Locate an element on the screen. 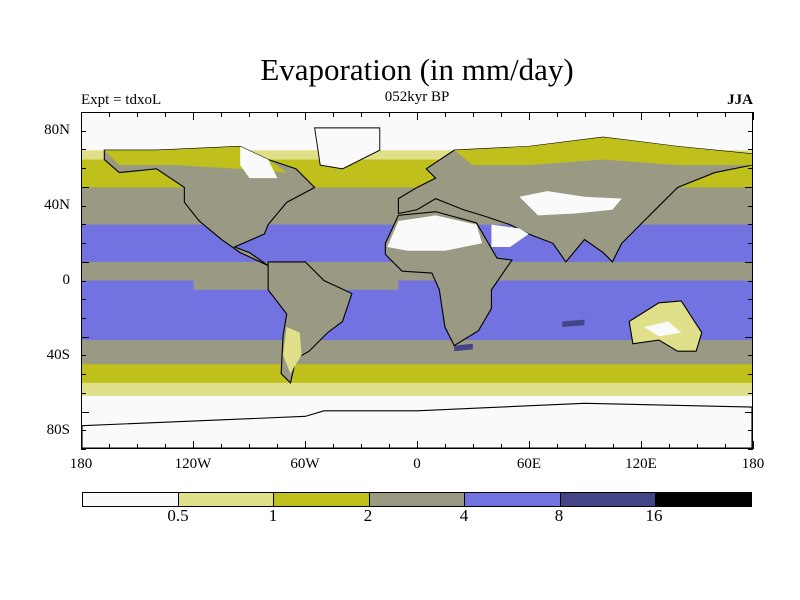 This screenshot has height=600, width=800. colorbar-label: 2 is located at coordinates (368, 515).